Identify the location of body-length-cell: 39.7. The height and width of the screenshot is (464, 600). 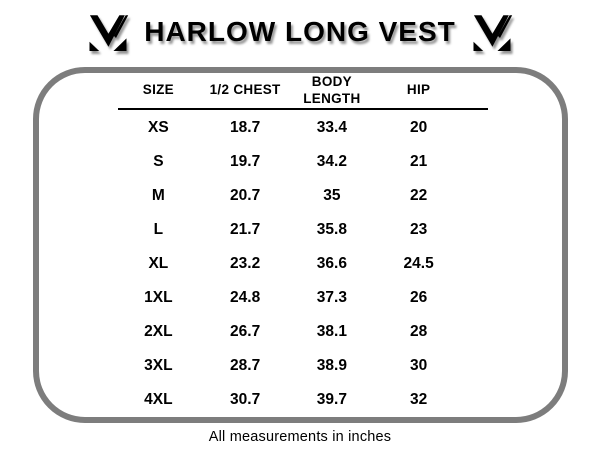
(331, 399).